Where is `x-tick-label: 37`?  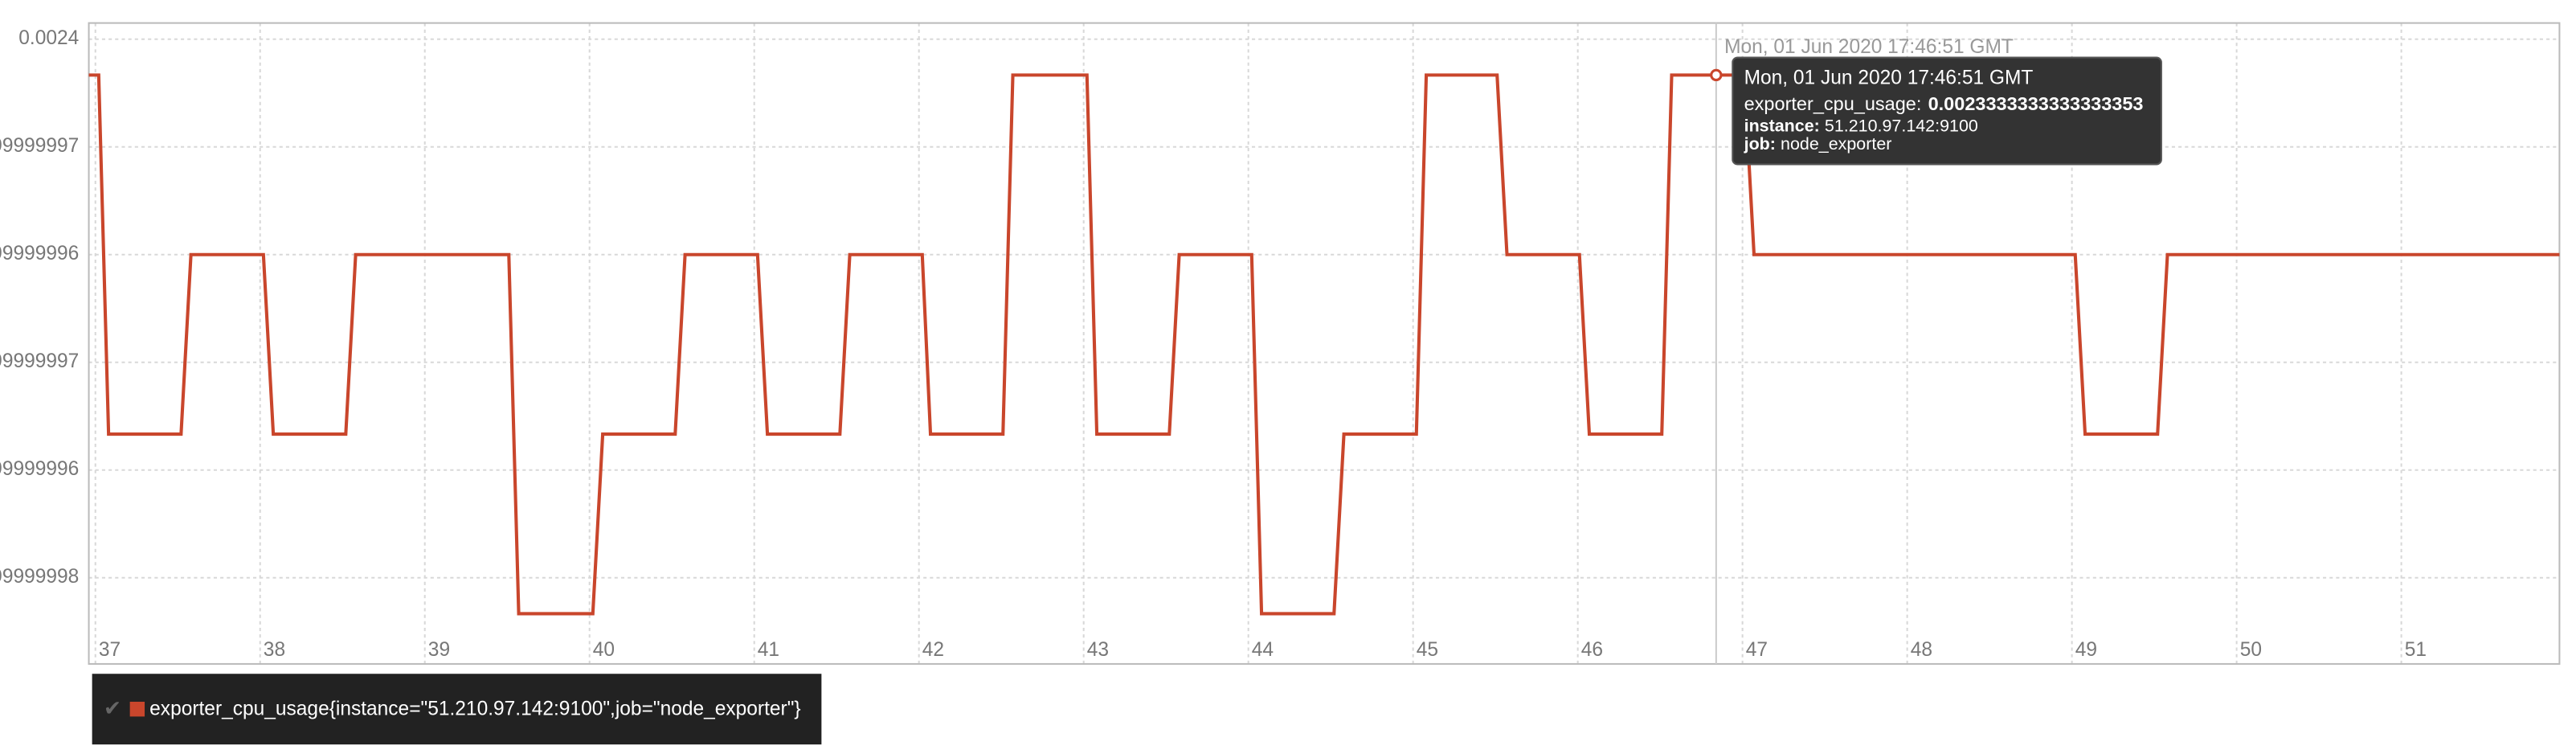
x-tick-label: 37 is located at coordinates (110, 650).